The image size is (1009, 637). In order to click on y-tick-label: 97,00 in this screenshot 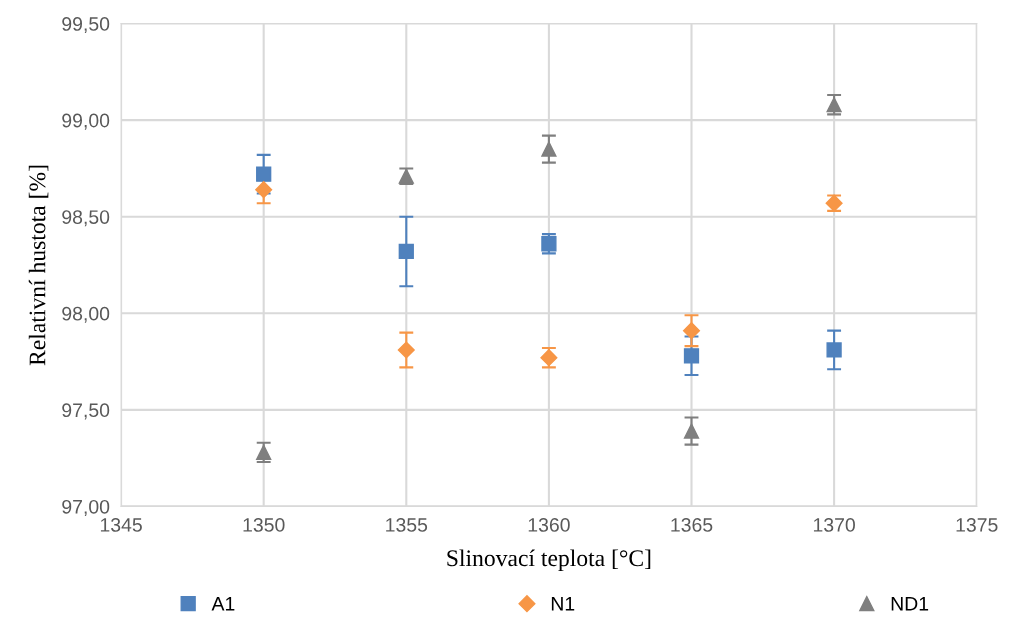, I will do `click(86, 507)`.